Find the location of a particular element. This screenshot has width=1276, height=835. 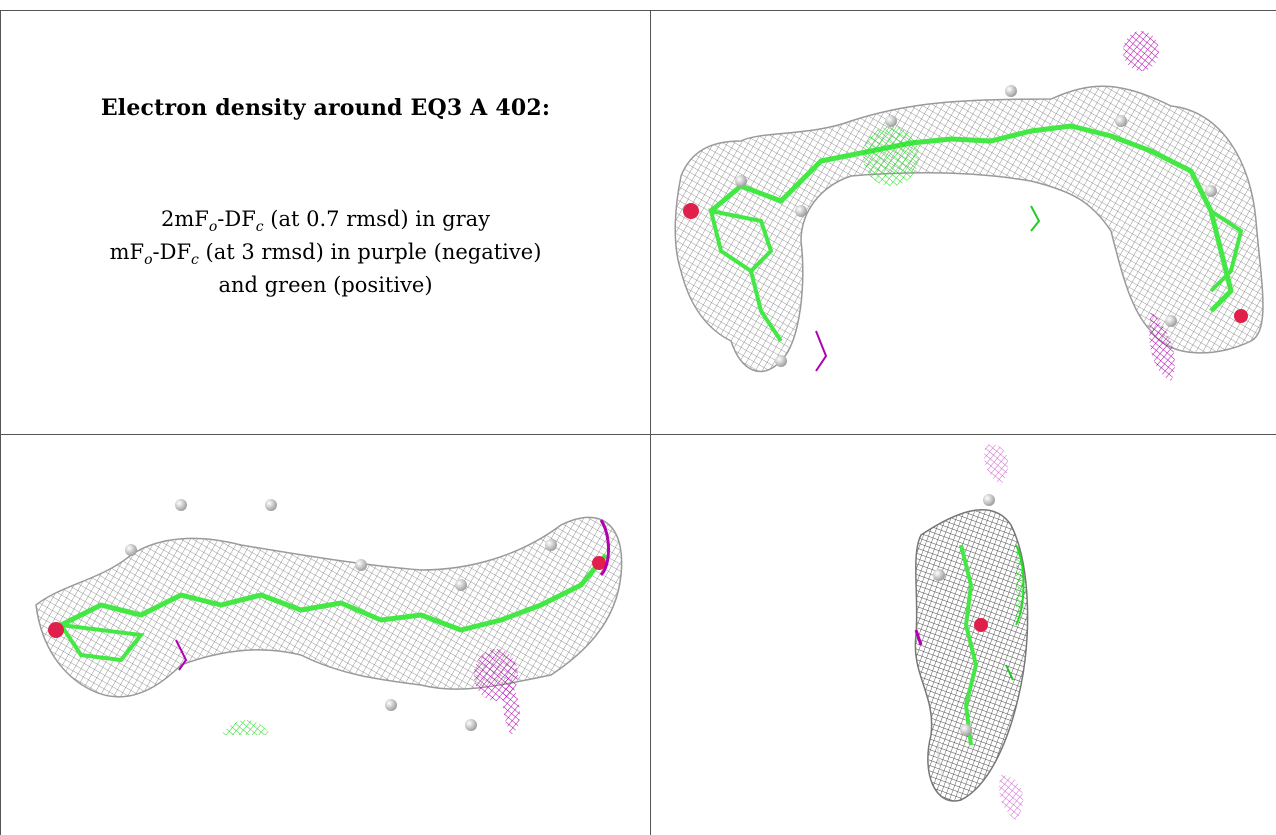

legend-line-gray: 2mFo-DFc (at 0.7 rmsd) in gray is located at coordinates (325, 221).